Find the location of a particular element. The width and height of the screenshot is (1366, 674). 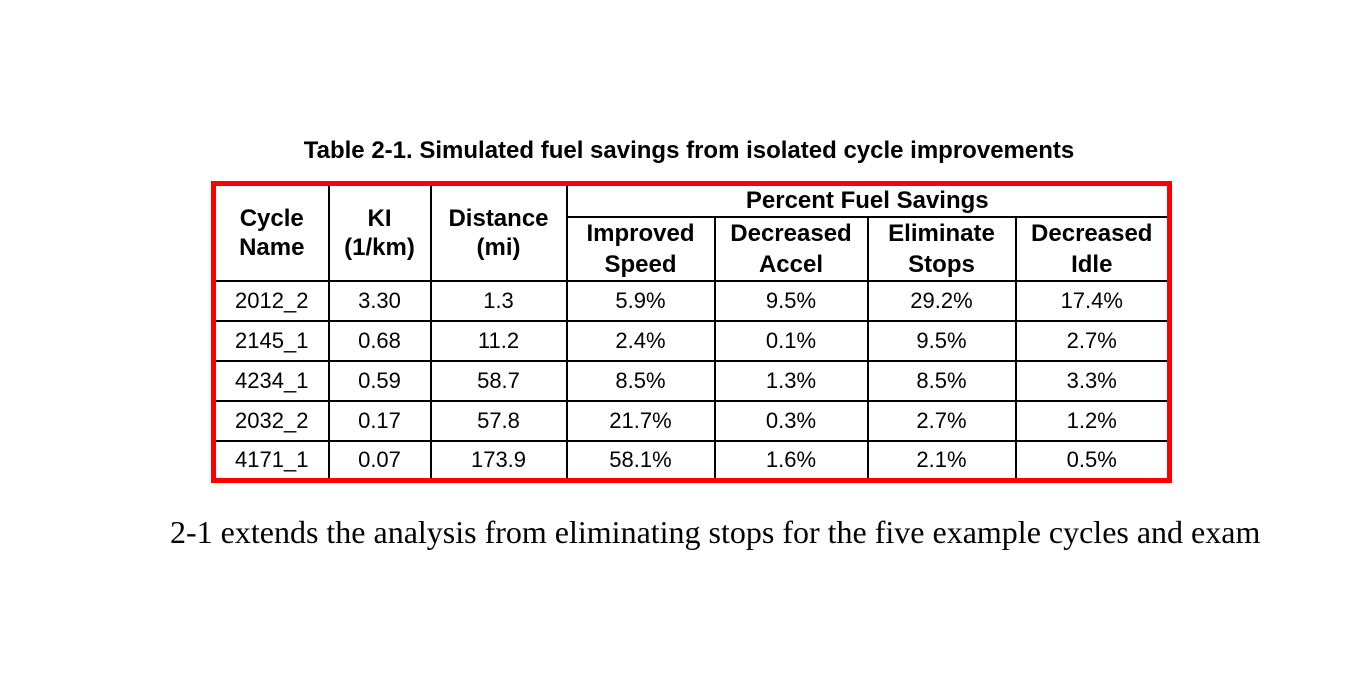

cell-ki: 0.17 is located at coordinates (379, 420).